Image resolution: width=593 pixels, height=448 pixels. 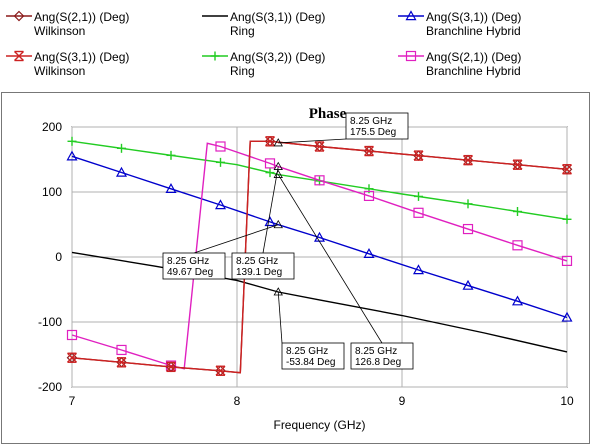 I want to click on legend-item-5: Ang(S(3,2)) (Deg) Ring, so click(x=294, y=66).